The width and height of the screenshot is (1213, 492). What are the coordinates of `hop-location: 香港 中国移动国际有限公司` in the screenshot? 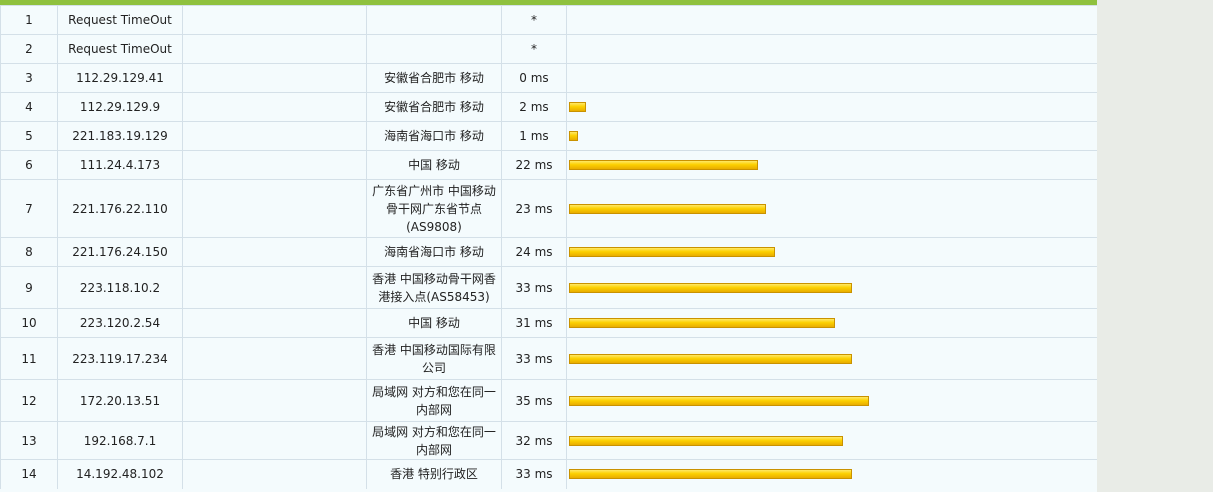 It's located at (434, 358).